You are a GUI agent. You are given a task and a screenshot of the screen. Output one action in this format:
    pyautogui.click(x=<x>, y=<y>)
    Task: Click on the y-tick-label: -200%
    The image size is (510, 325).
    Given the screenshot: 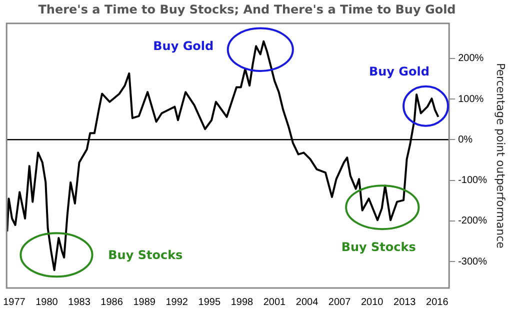 What is the action you would take?
    pyautogui.click(x=473, y=221)
    